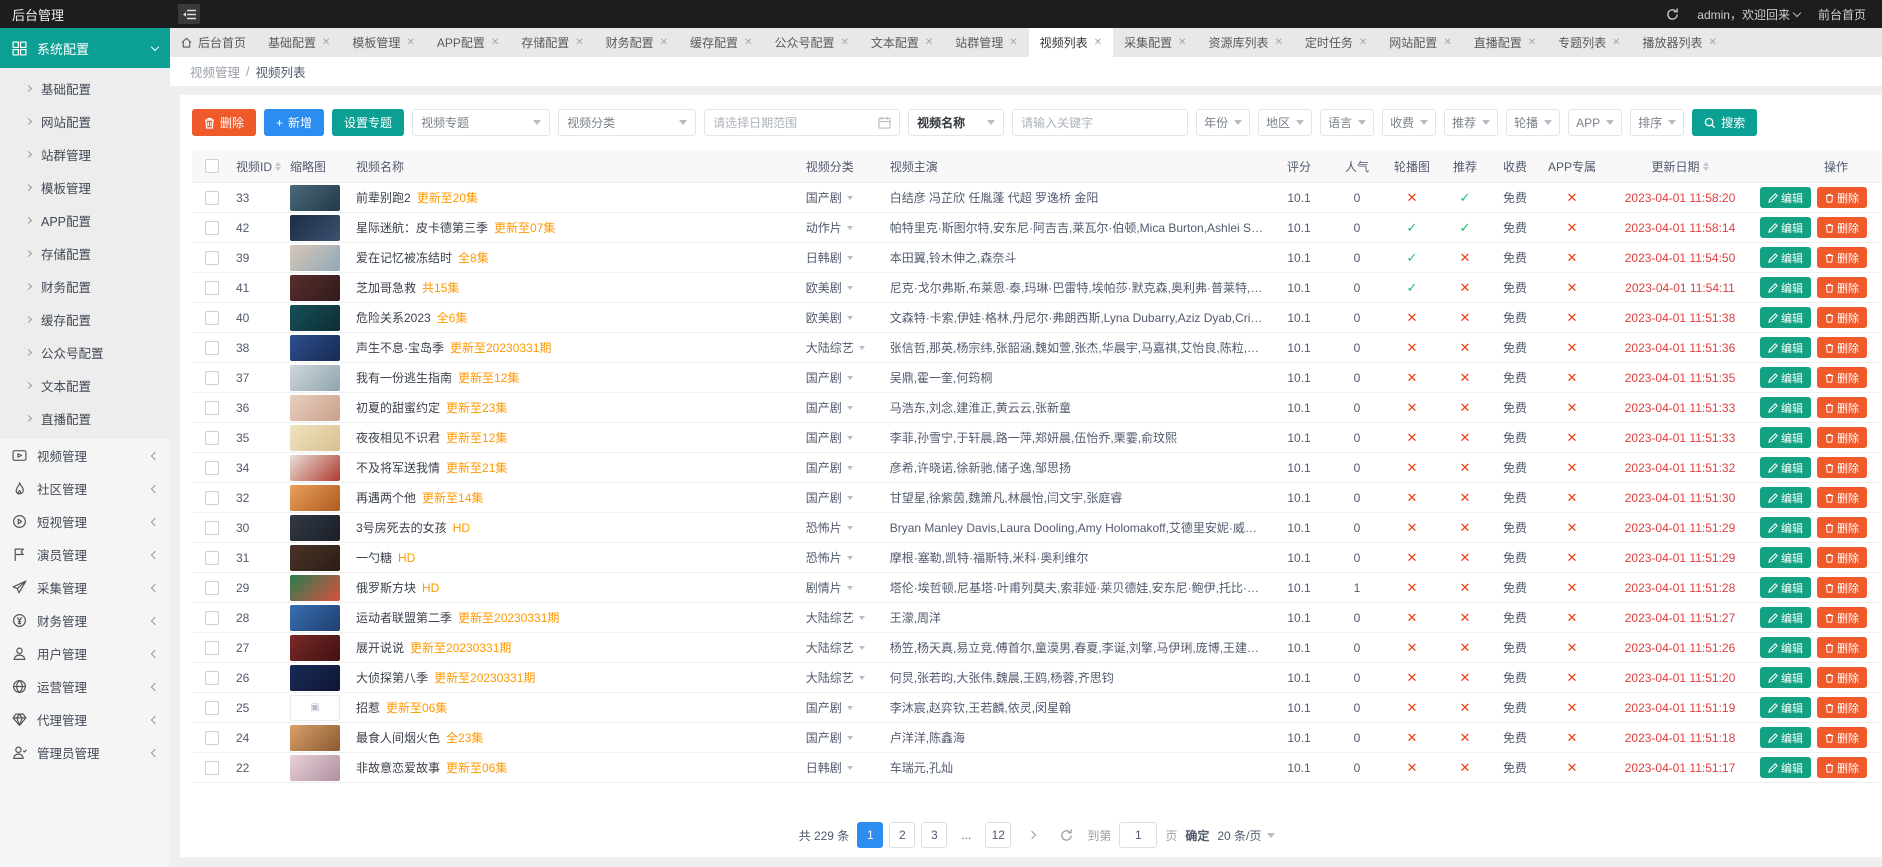  I want to click on video-title: 我有一份逃生指南, so click(404, 378).